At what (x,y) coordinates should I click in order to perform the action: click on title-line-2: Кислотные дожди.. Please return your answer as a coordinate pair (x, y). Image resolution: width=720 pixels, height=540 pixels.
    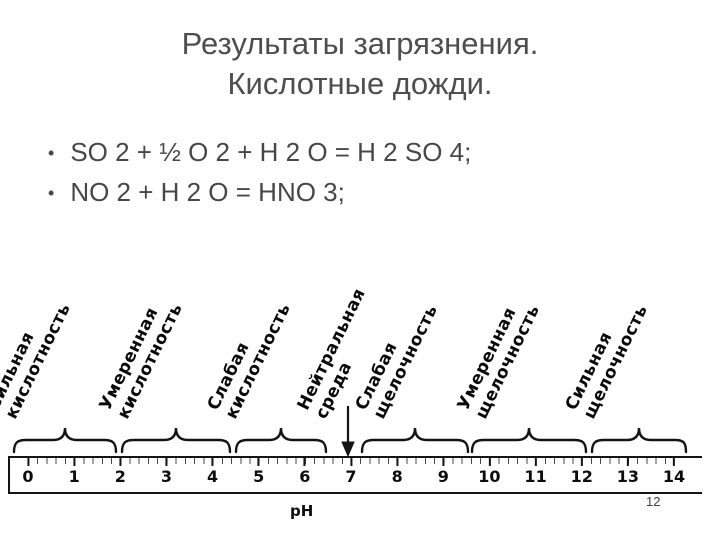
    Looking at the image, I should click on (360, 84).